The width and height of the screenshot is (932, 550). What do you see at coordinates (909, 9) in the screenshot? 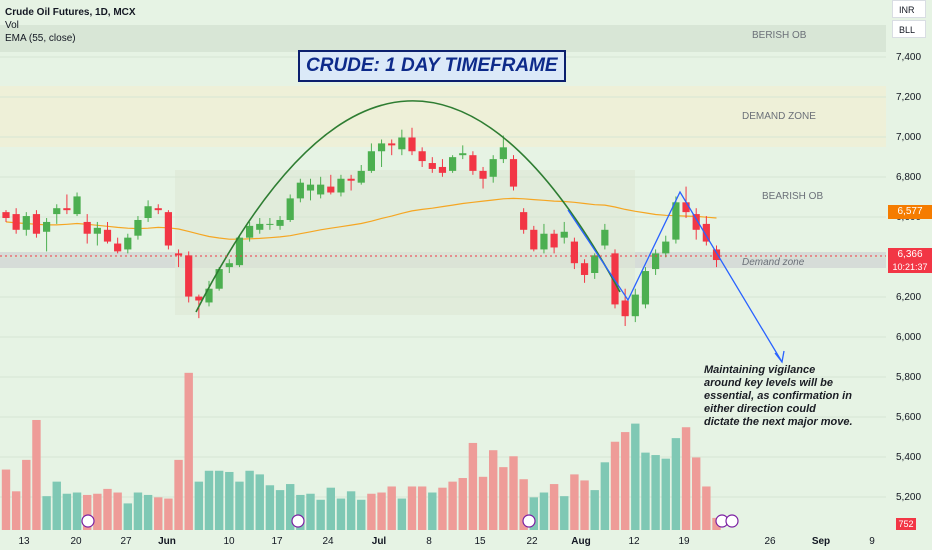
I see `currency-inr: INR` at bounding box center [909, 9].